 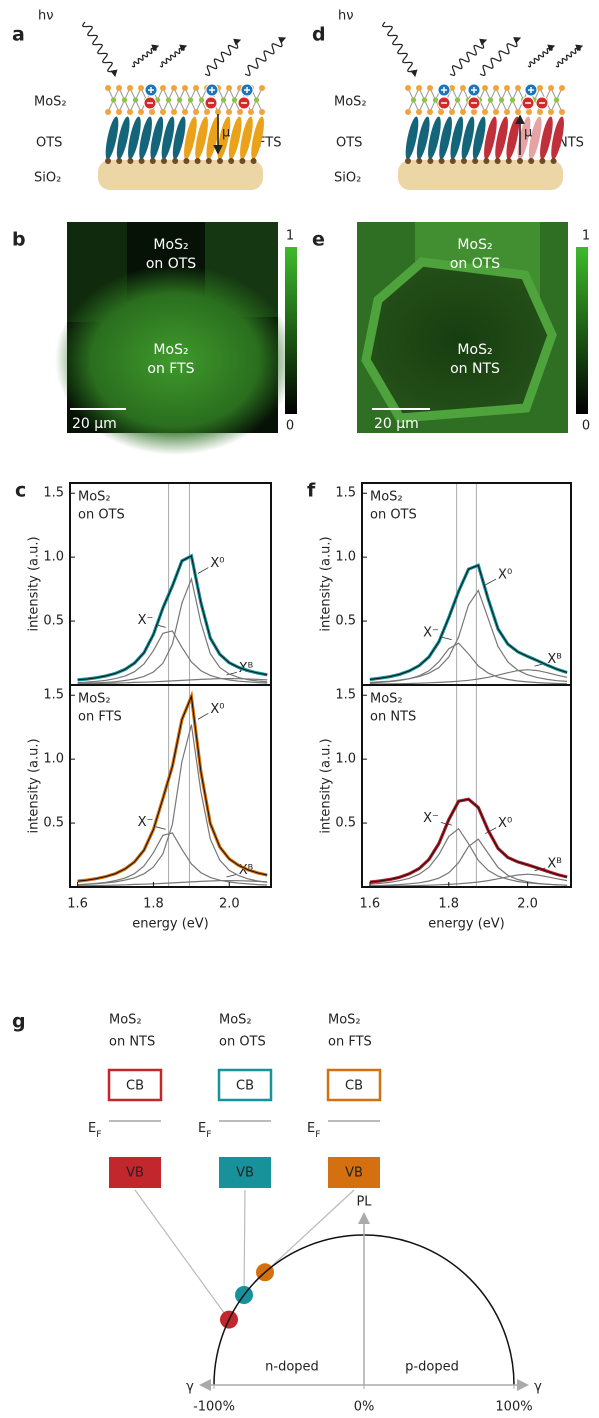 I want to click on peak-label: X⁰, so click(x=217, y=563).